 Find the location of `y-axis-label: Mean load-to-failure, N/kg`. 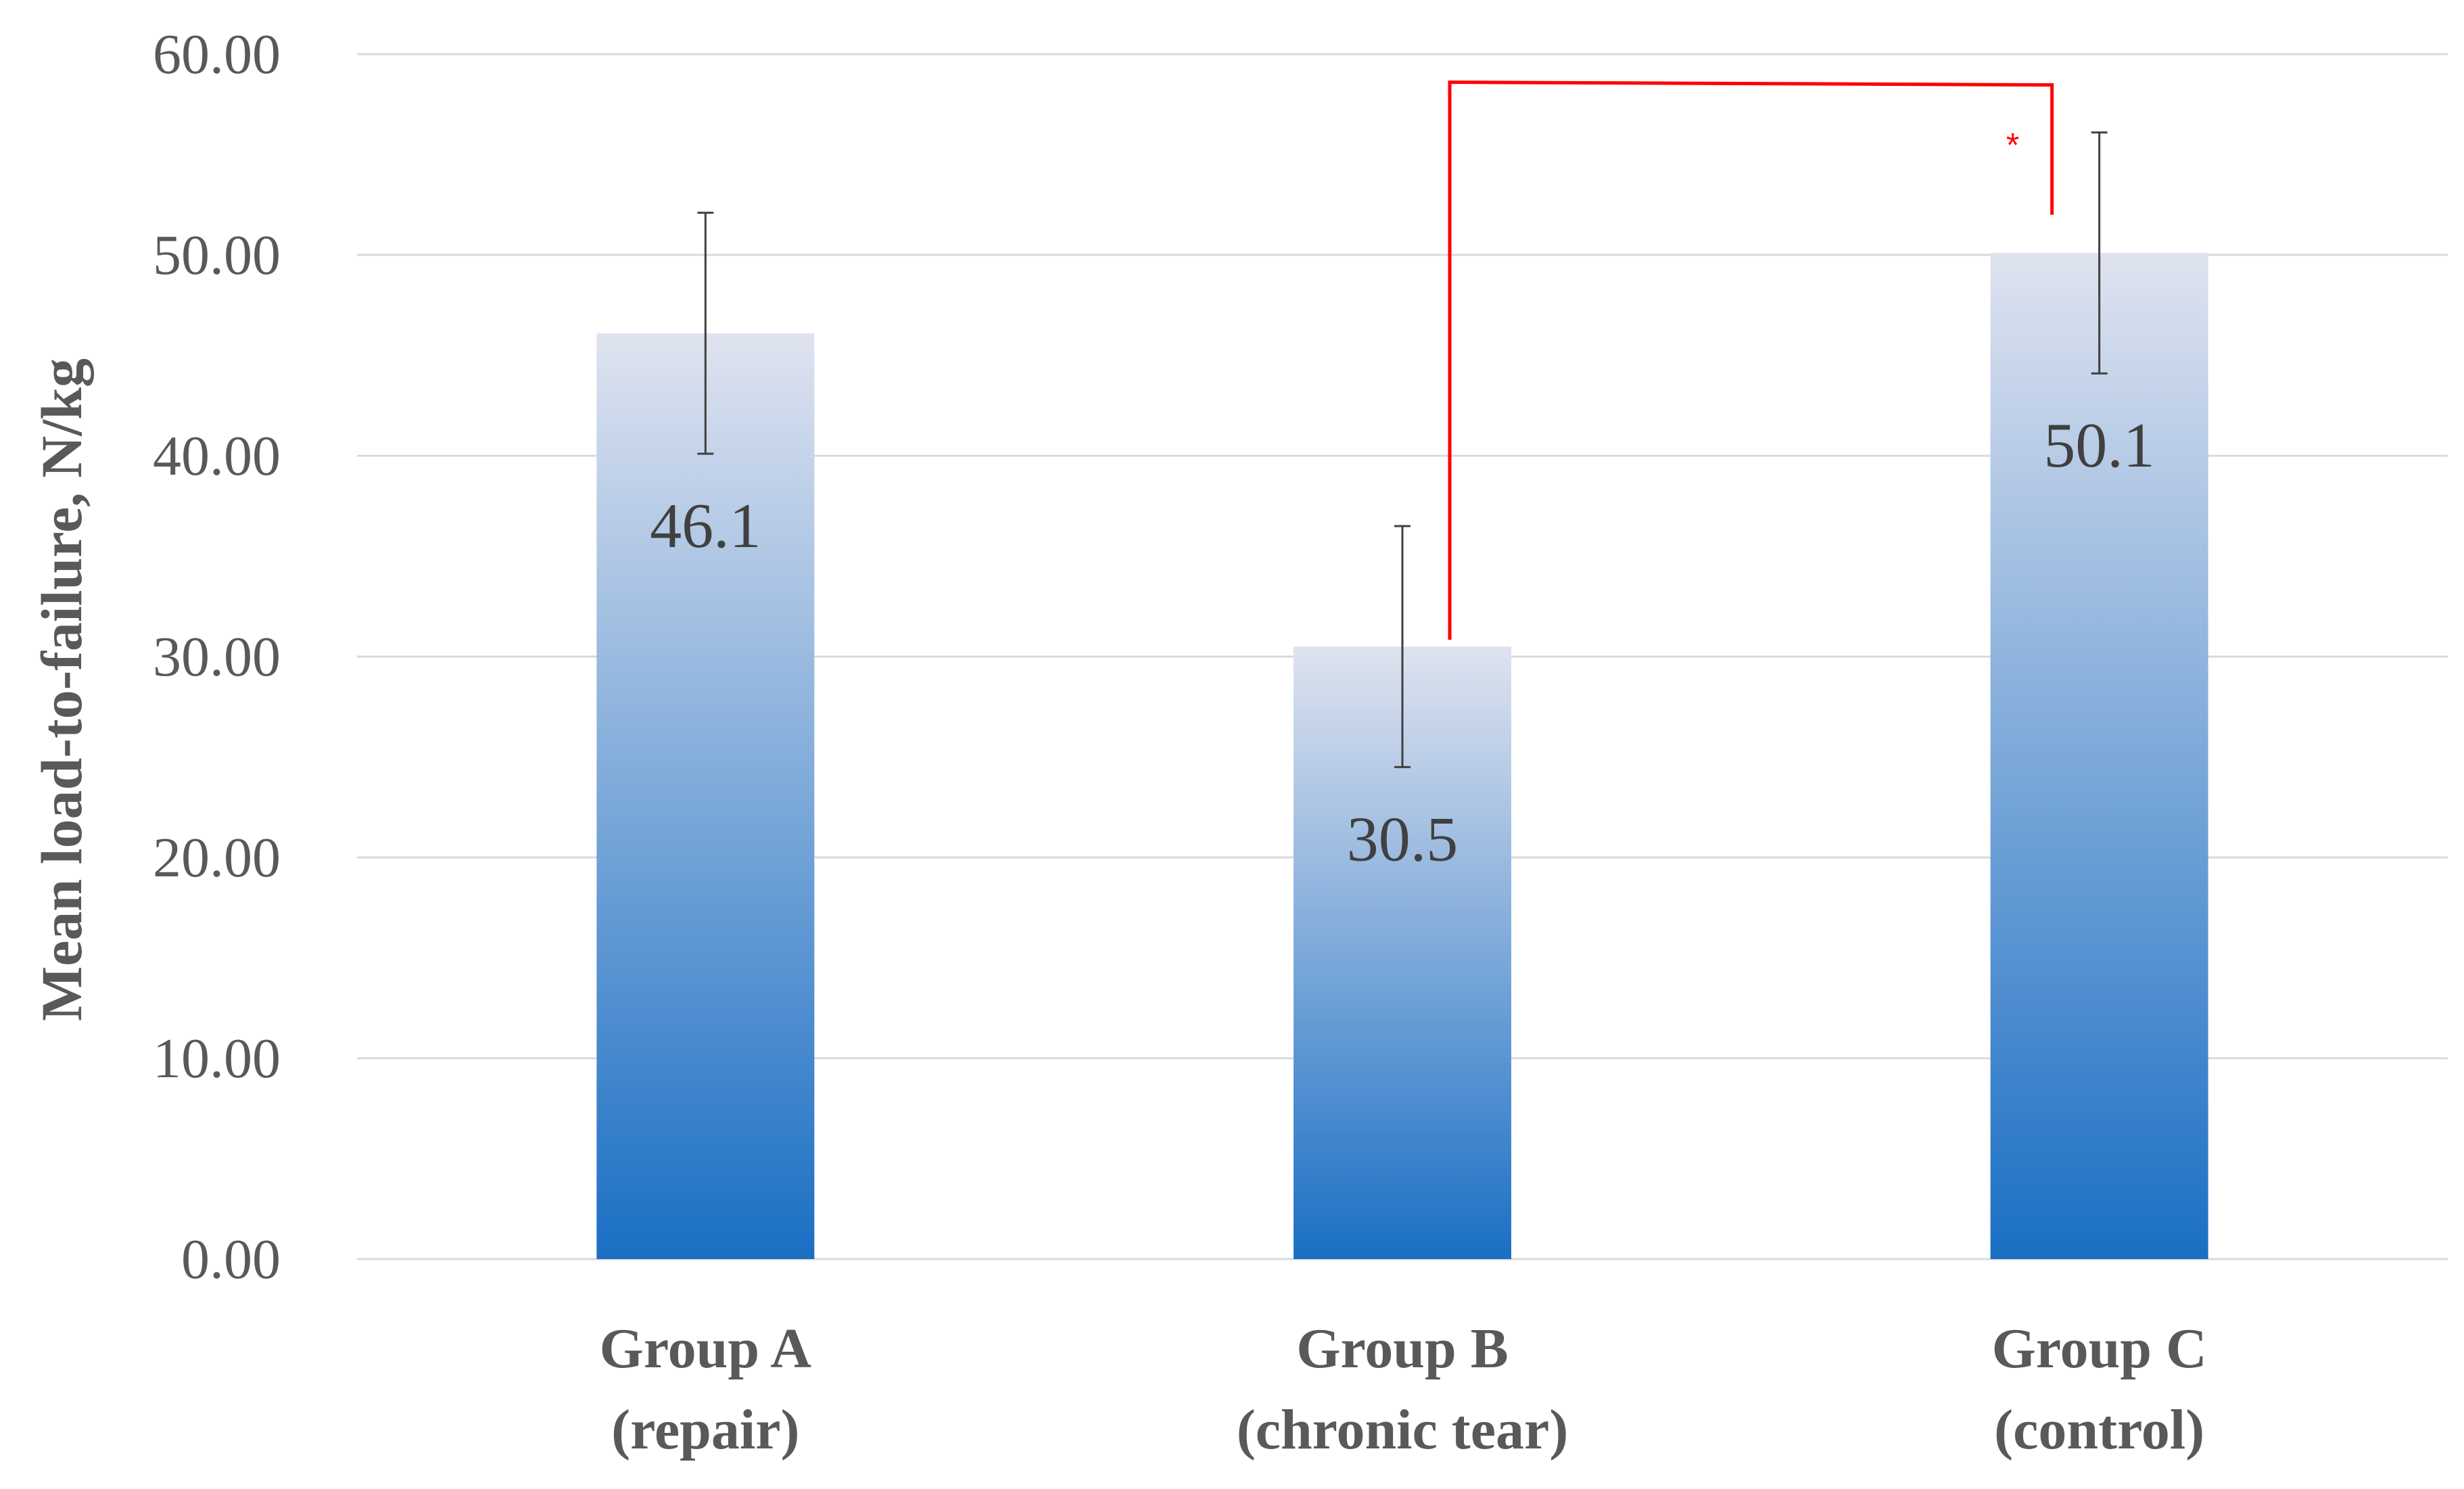

y-axis-label: Mean load-to-failure, N/kg is located at coordinates (62, 690).